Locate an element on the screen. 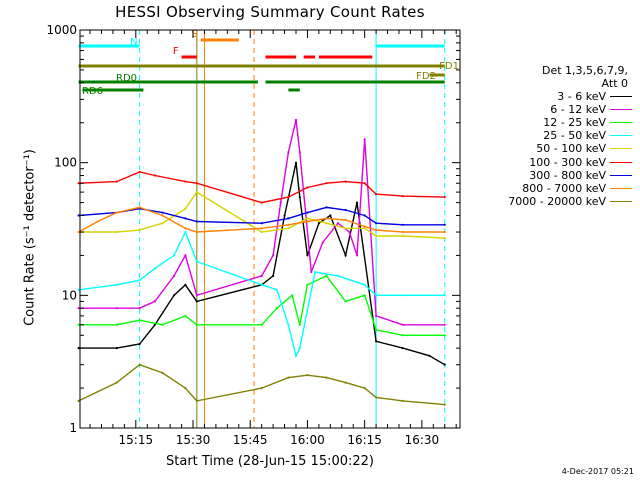 Image resolution: width=640 pixels, height=480 pixels. legend-entry: 800 - 7000 keV is located at coordinates (554, 188).